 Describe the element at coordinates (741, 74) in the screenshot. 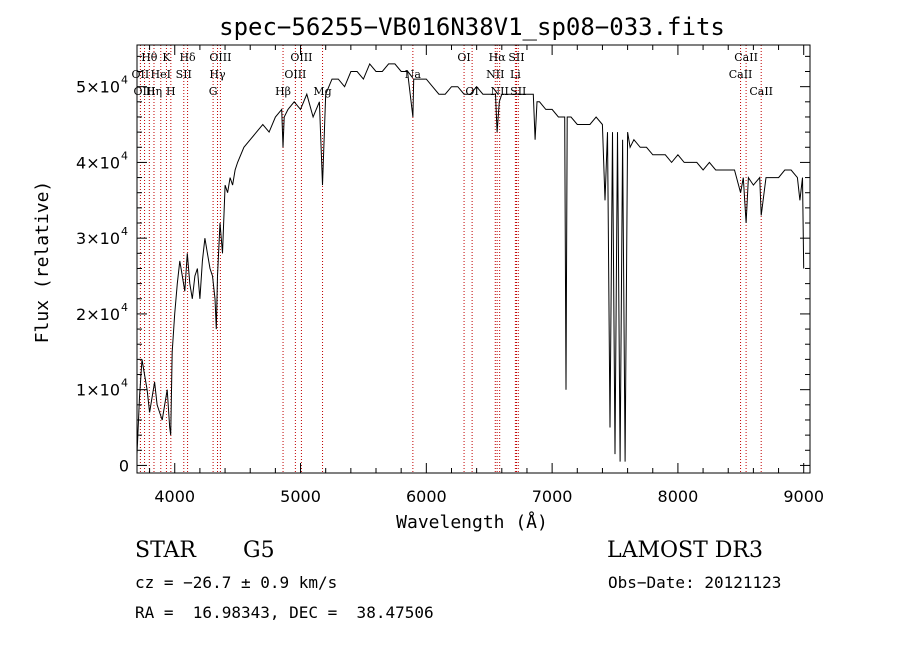

I see `line-label-26: CaII` at that location.